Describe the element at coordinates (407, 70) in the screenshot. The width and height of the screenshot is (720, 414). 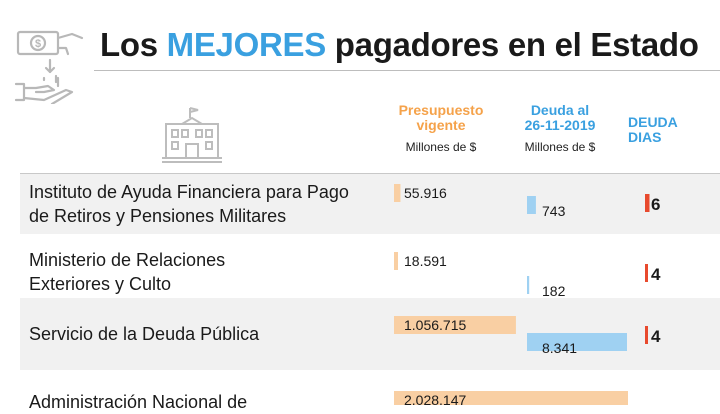
I see `title-divider` at that location.